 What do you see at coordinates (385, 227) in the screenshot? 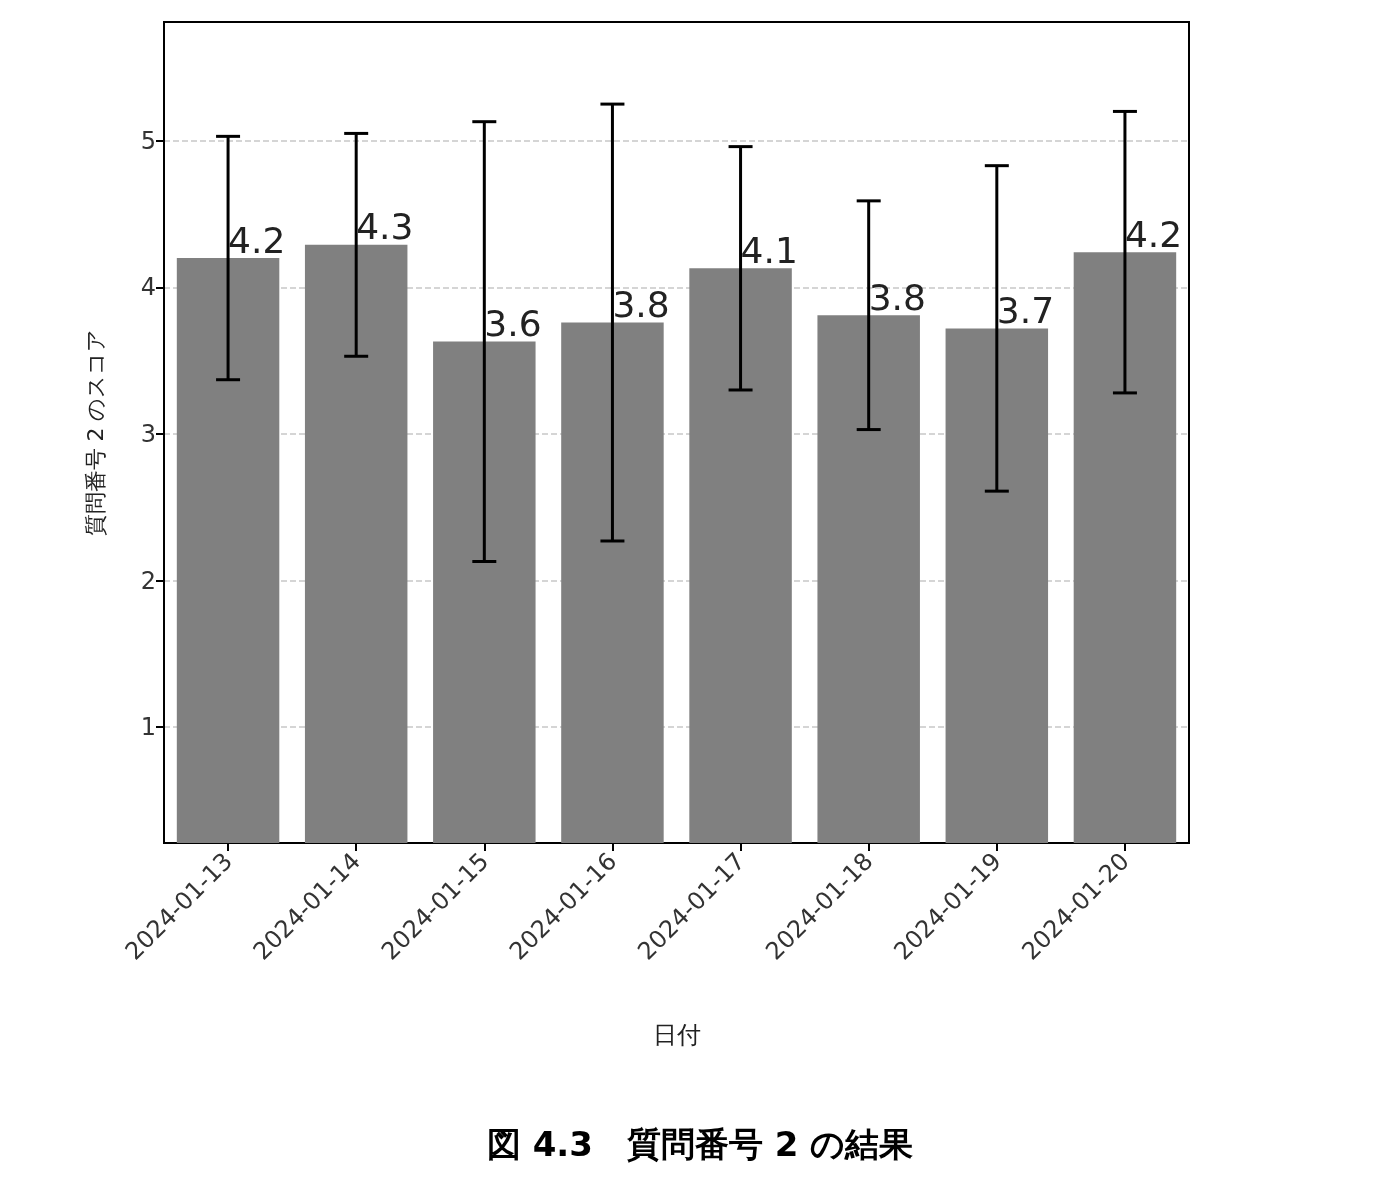
I see `data-label: 4.3` at bounding box center [385, 227].